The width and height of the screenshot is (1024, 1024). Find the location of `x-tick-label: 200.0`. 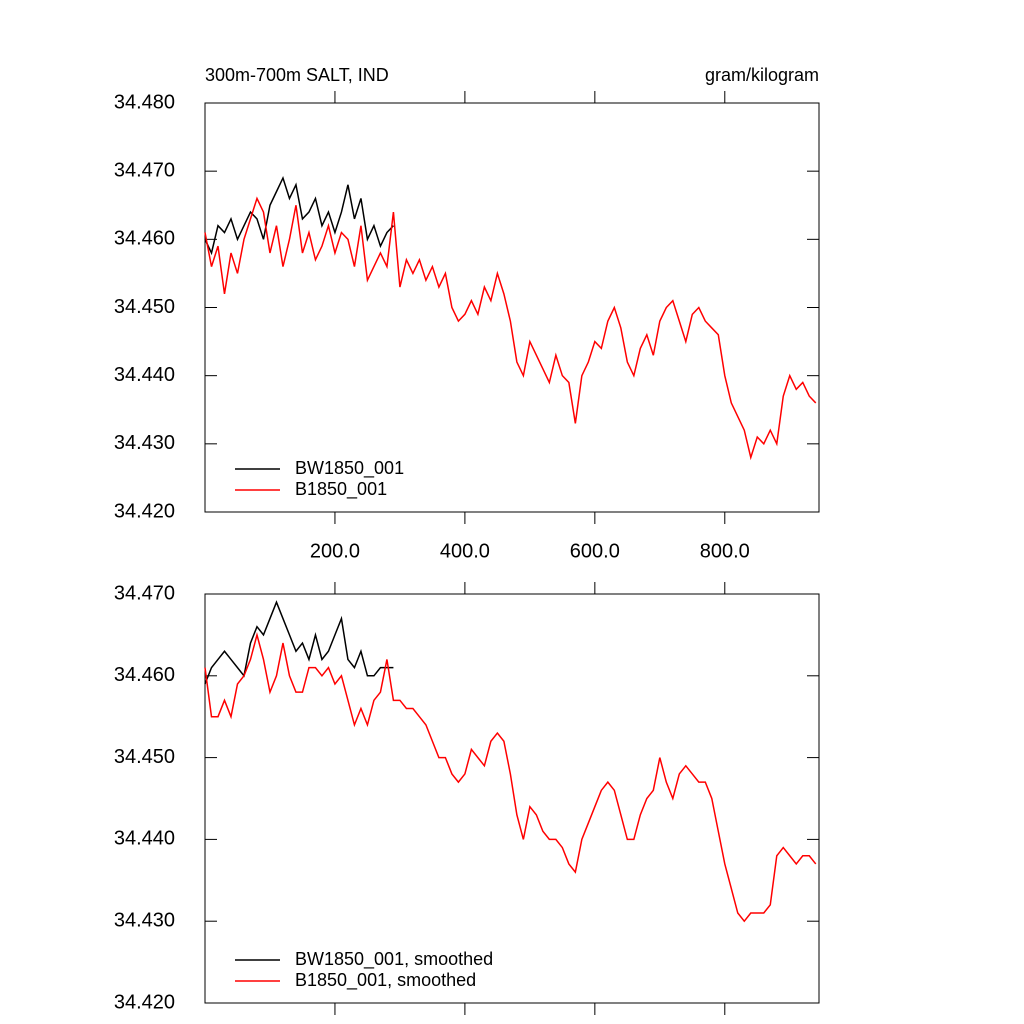

x-tick-label: 200.0 is located at coordinates (335, 551).